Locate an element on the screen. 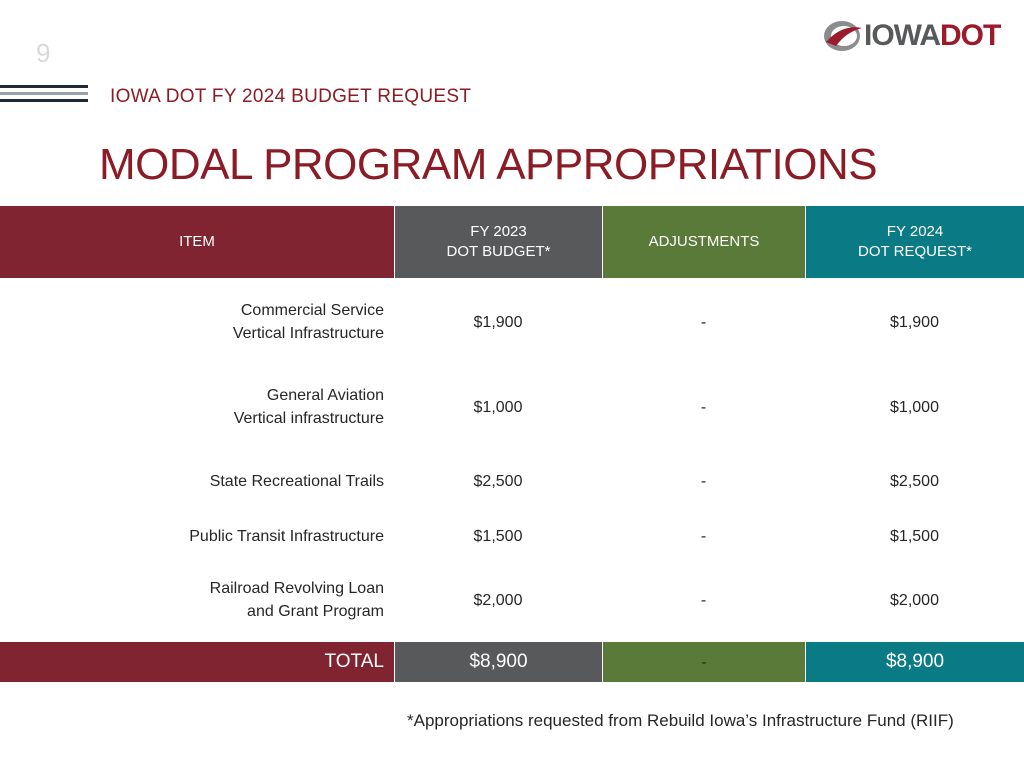 This screenshot has width=1024, height=768. table-total-row: TOTAL $8,900 - $8,900 is located at coordinates (512, 662).